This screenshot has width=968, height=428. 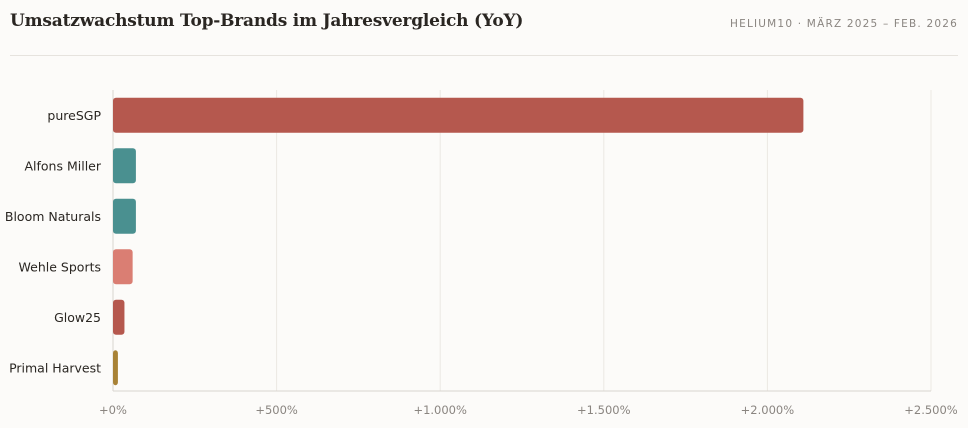 What do you see at coordinates (113, 410) in the screenshot?
I see `x-tick-label: +0%` at bounding box center [113, 410].